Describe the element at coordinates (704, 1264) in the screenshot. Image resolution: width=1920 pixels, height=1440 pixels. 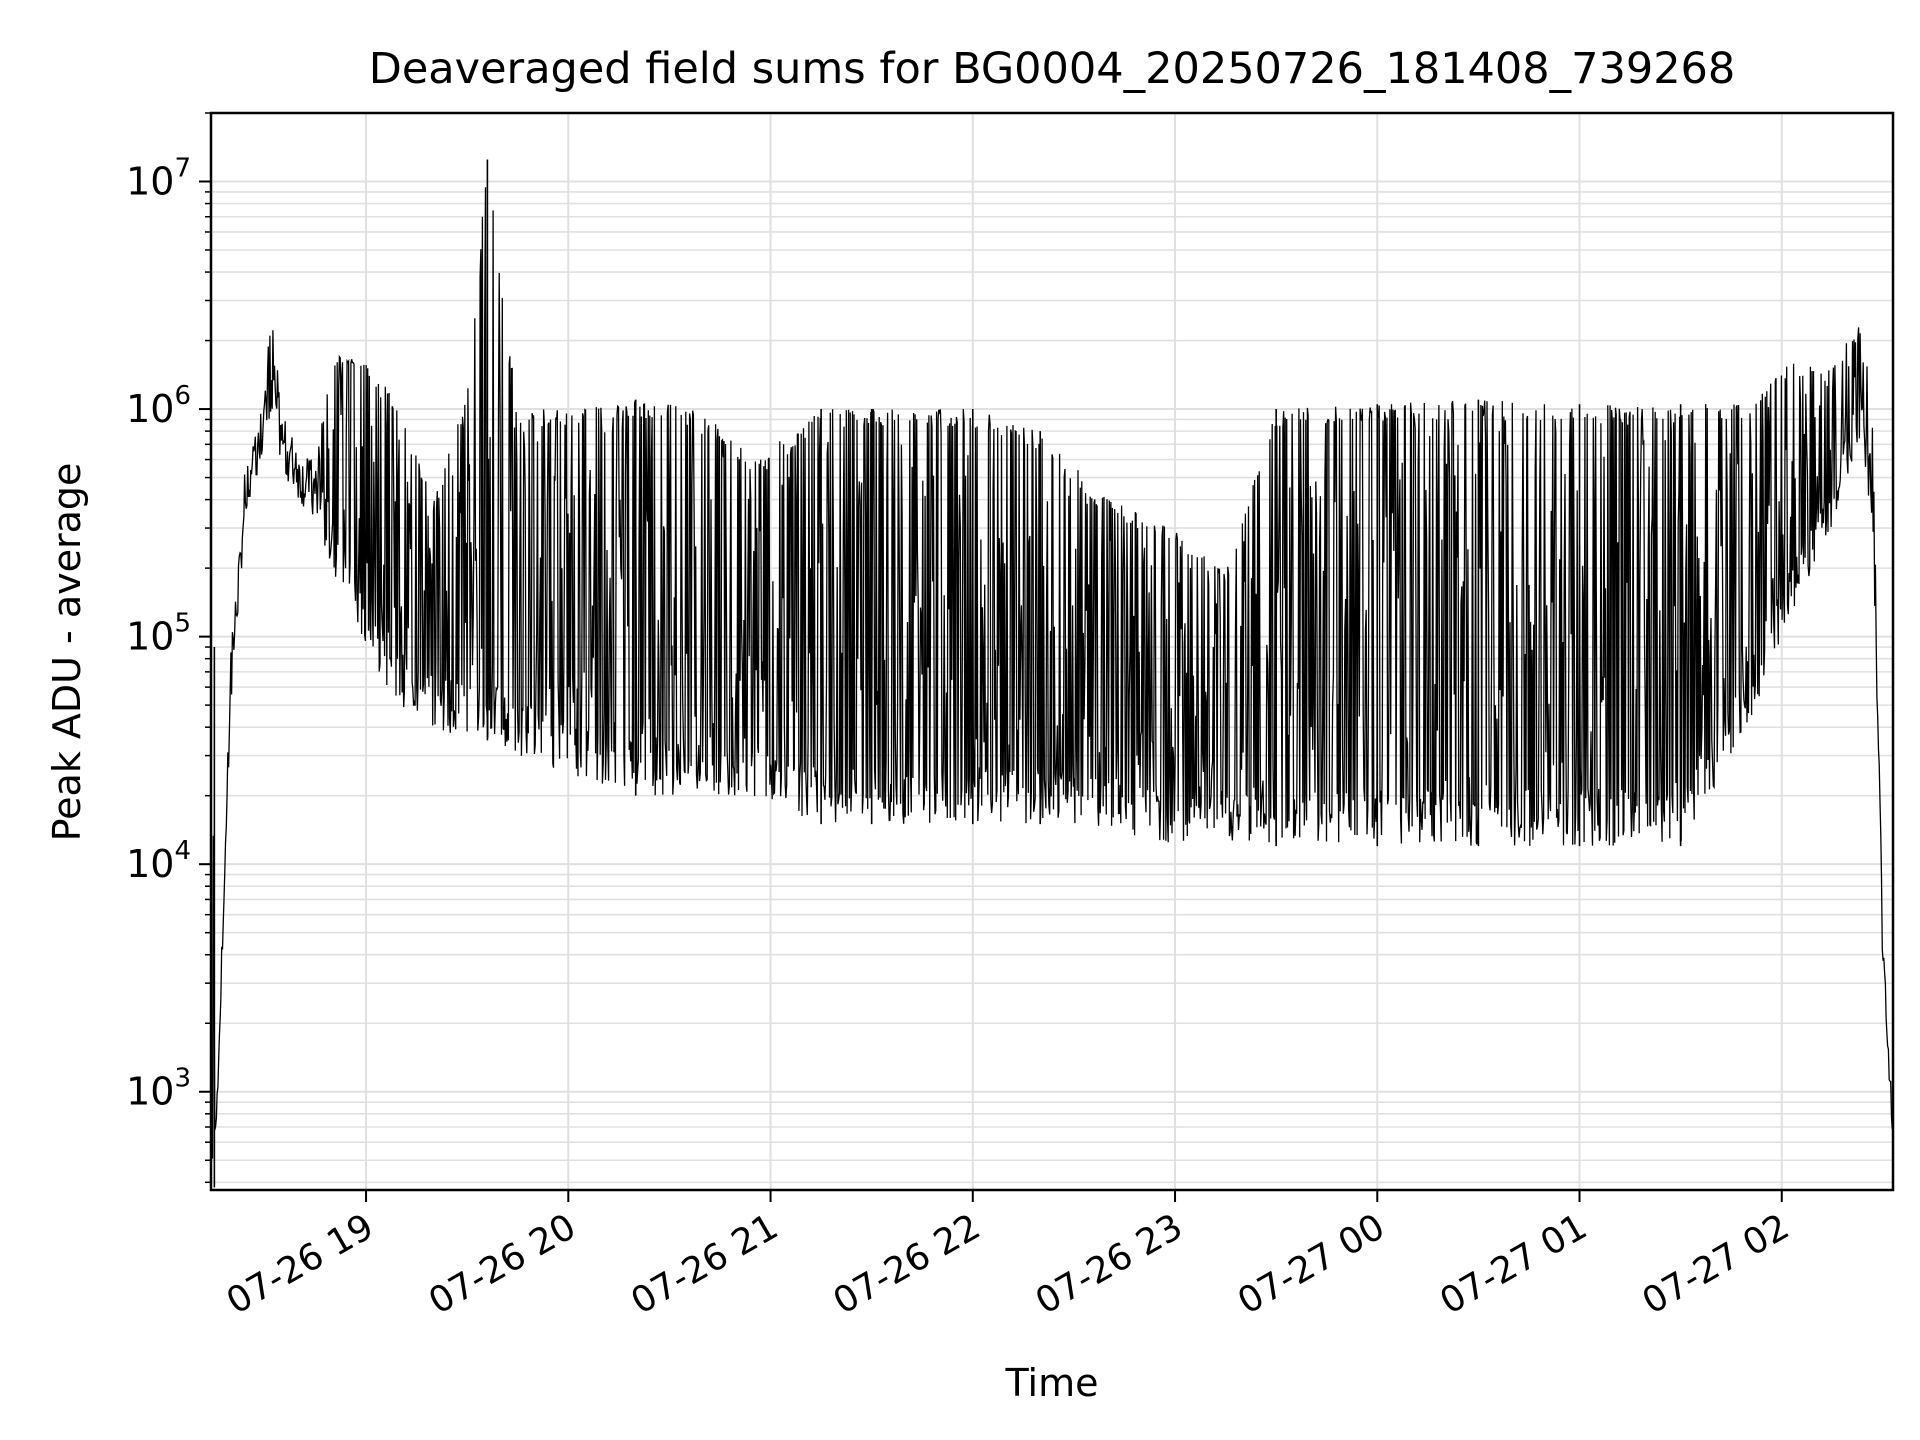
I see `x-tick-label: 07-26 21` at that location.